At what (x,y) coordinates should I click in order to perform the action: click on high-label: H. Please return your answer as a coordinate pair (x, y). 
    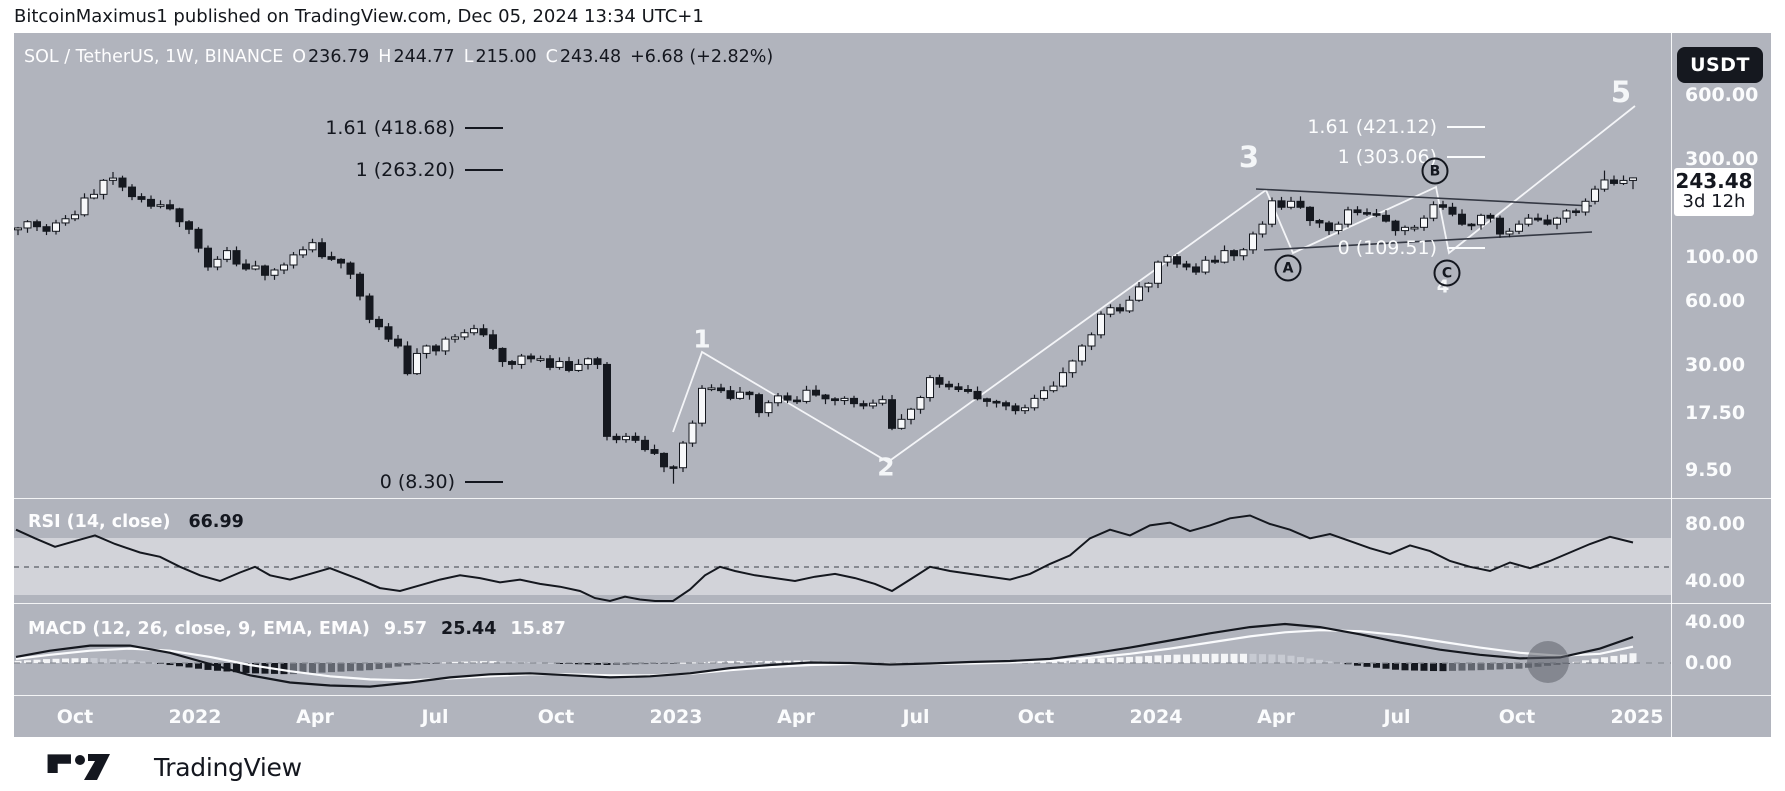
    Looking at the image, I should click on (385, 57).